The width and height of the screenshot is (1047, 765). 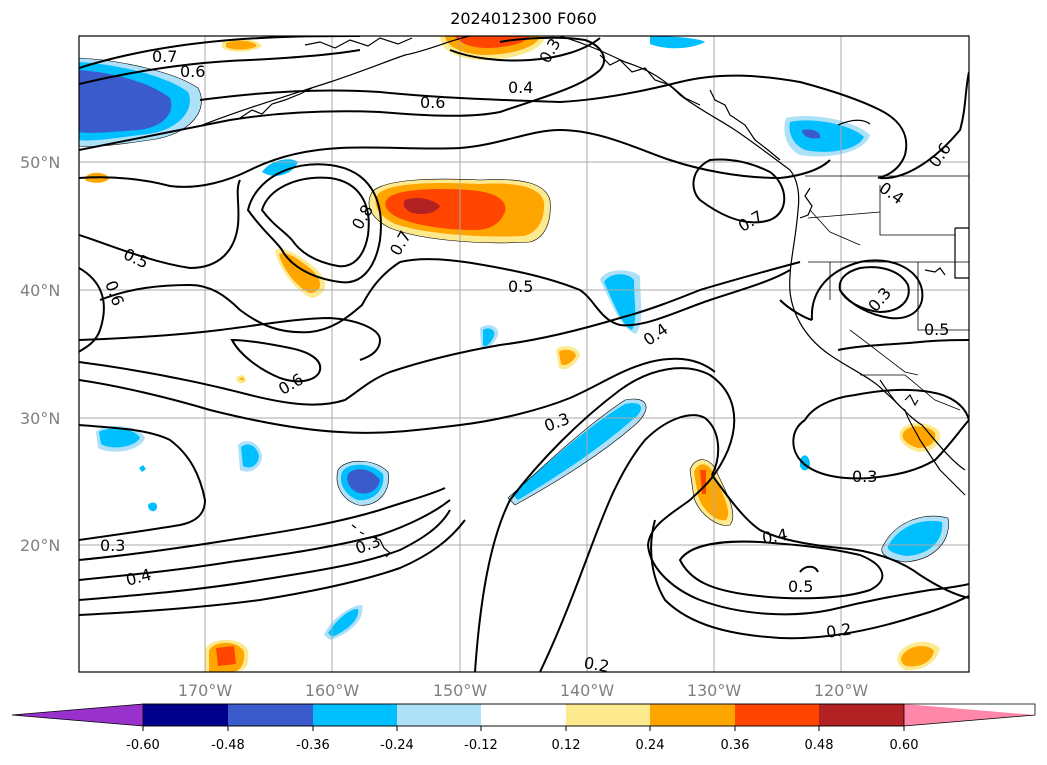 What do you see at coordinates (40, 290) in the screenshot?
I see `lat-label: 40°N` at bounding box center [40, 290].